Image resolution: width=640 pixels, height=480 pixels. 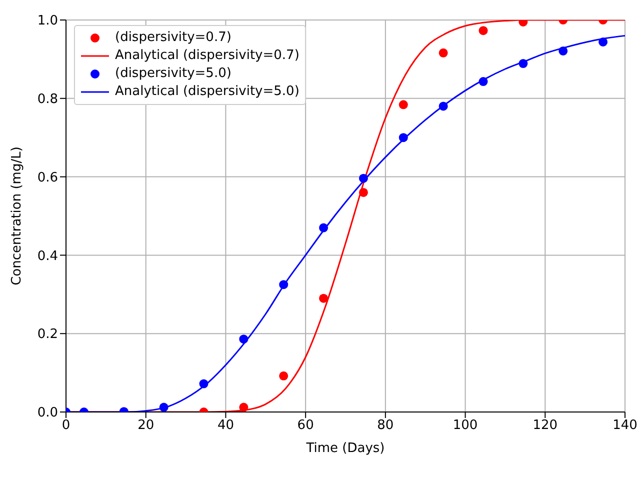 What do you see at coordinates (17, 216) in the screenshot?
I see `y-axis-title: Concentration (mg/L)` at bounding box center [17, 216].